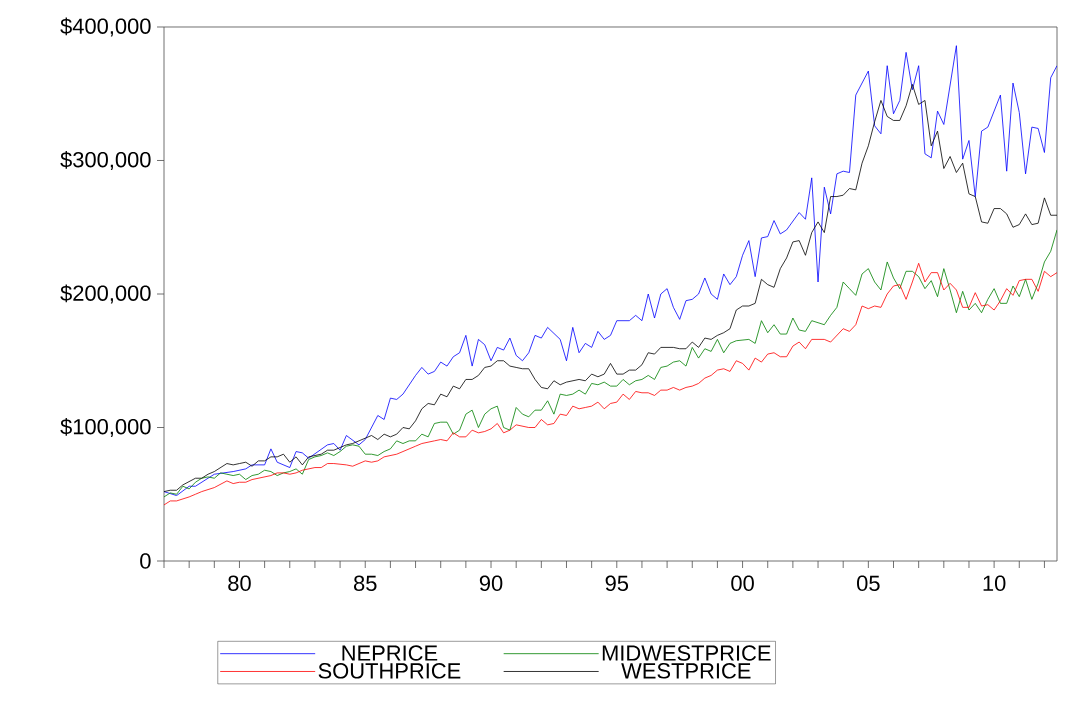 The image size is (1065, 714). I want to click on y-tick-label: $100,000, so click(105, 427).